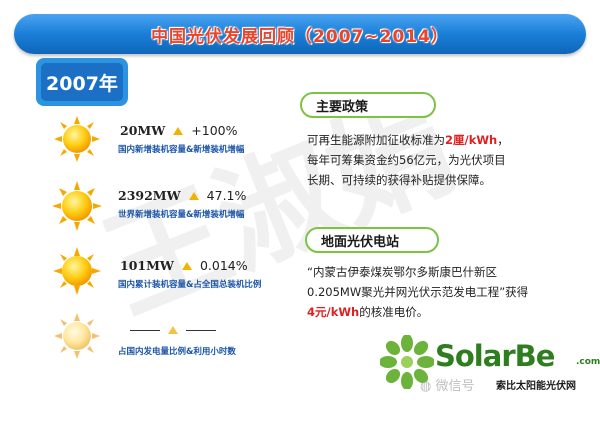  What do you see at coordinates (471, 140) in the screenshot?
I see `policy-highlight: 2厘/kWh` at bounding box center [471, 140].